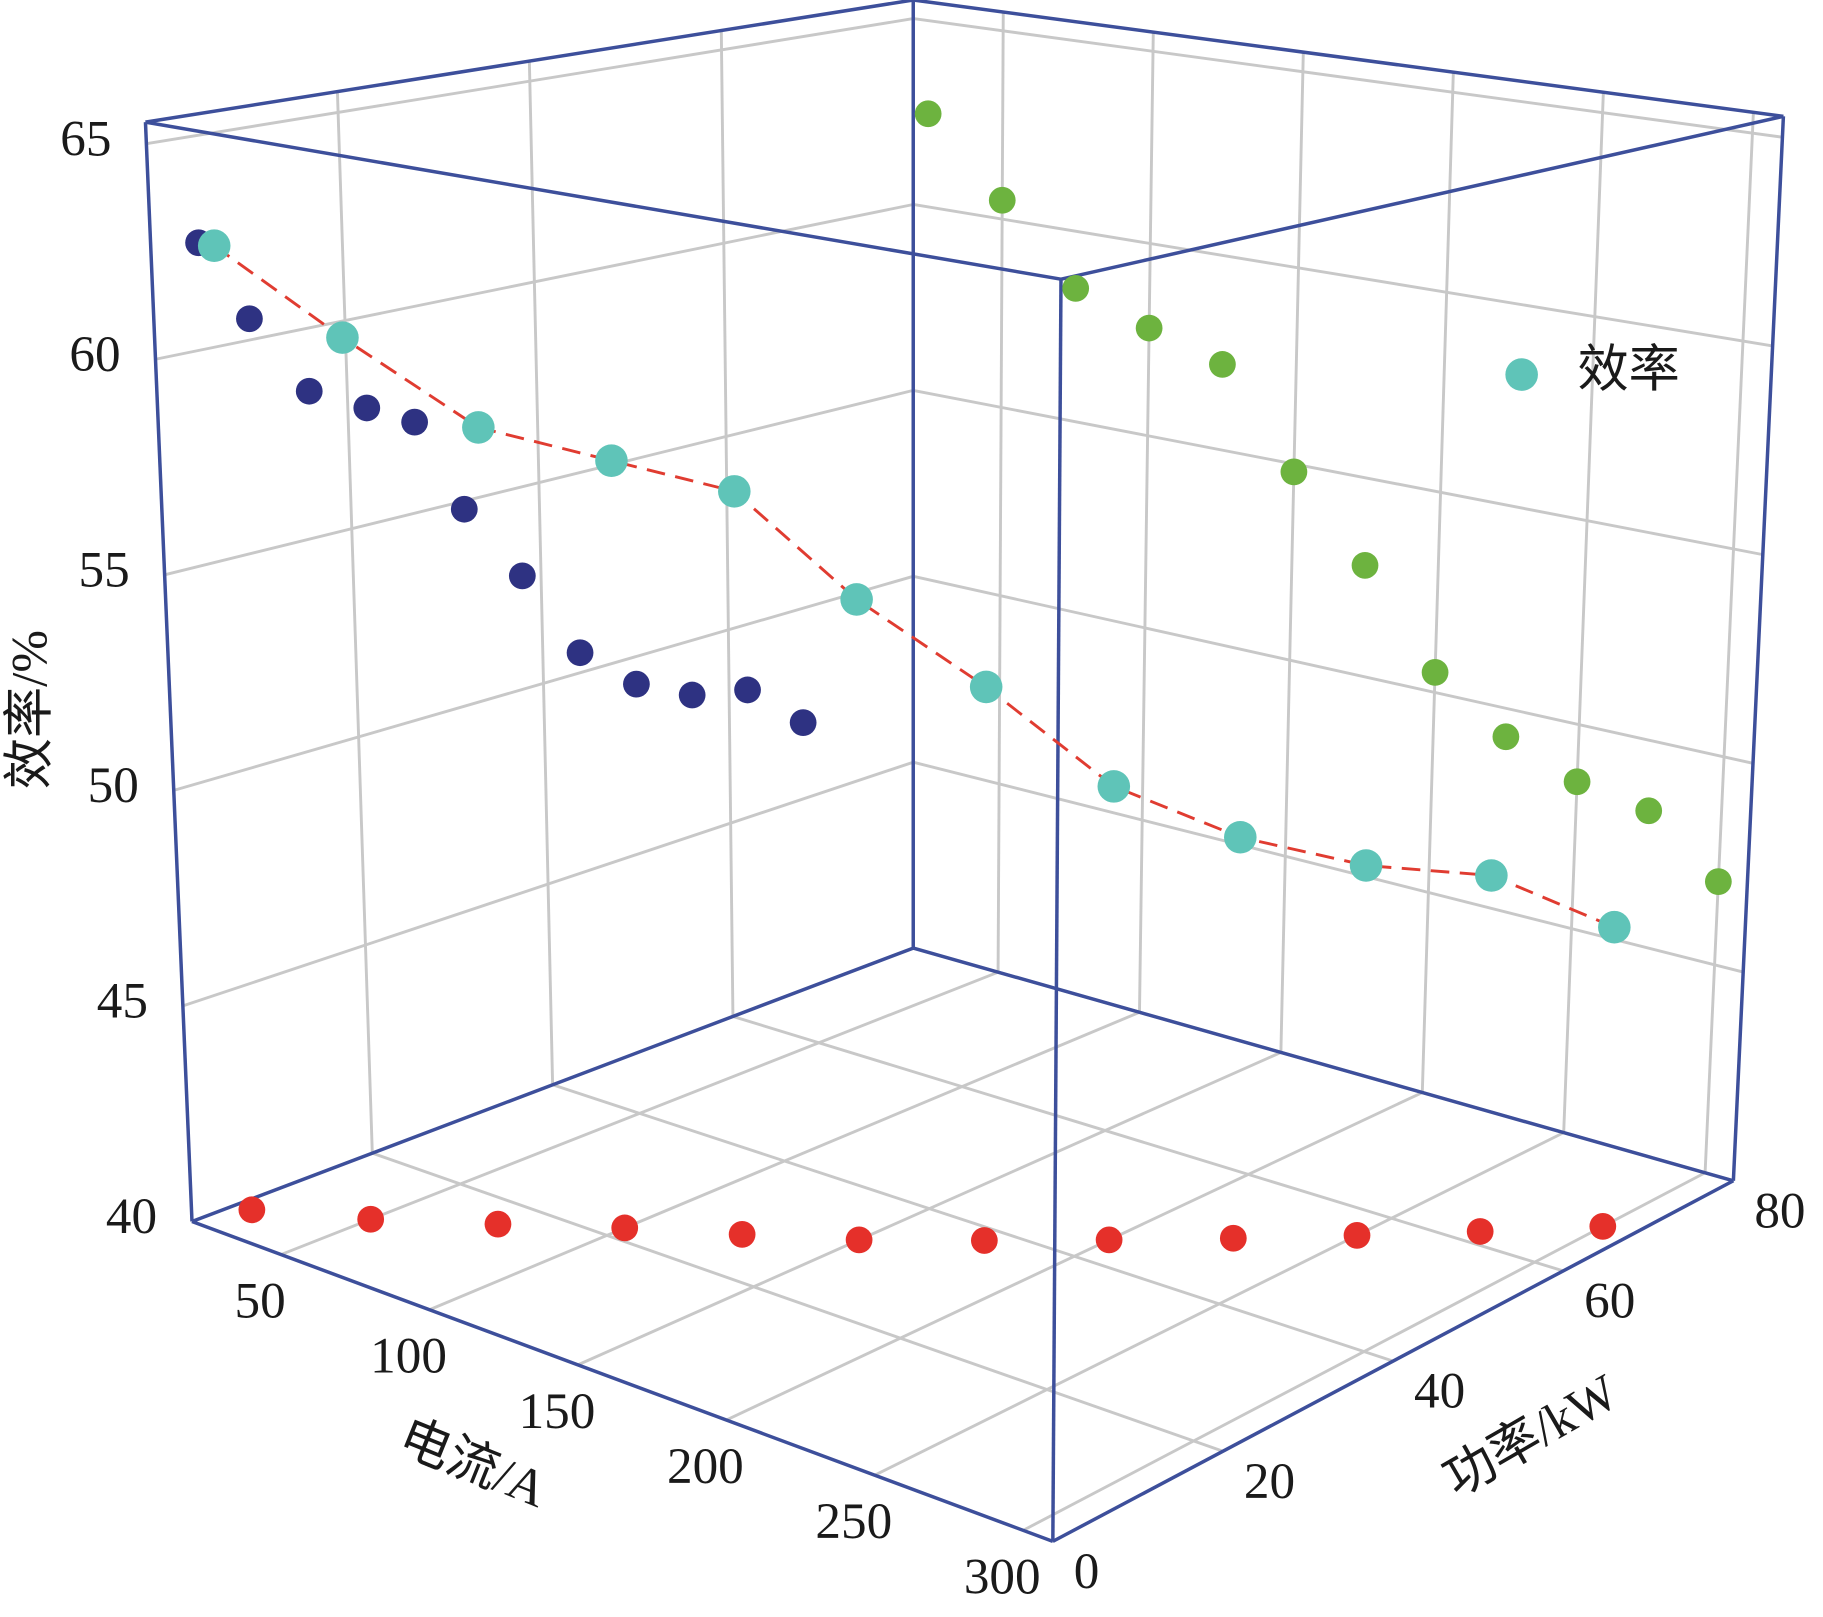 Image resolution: width=1823 pixels, height=1617 pixels. I want to click on y-tick-label: 80, so click(1779, 1210).